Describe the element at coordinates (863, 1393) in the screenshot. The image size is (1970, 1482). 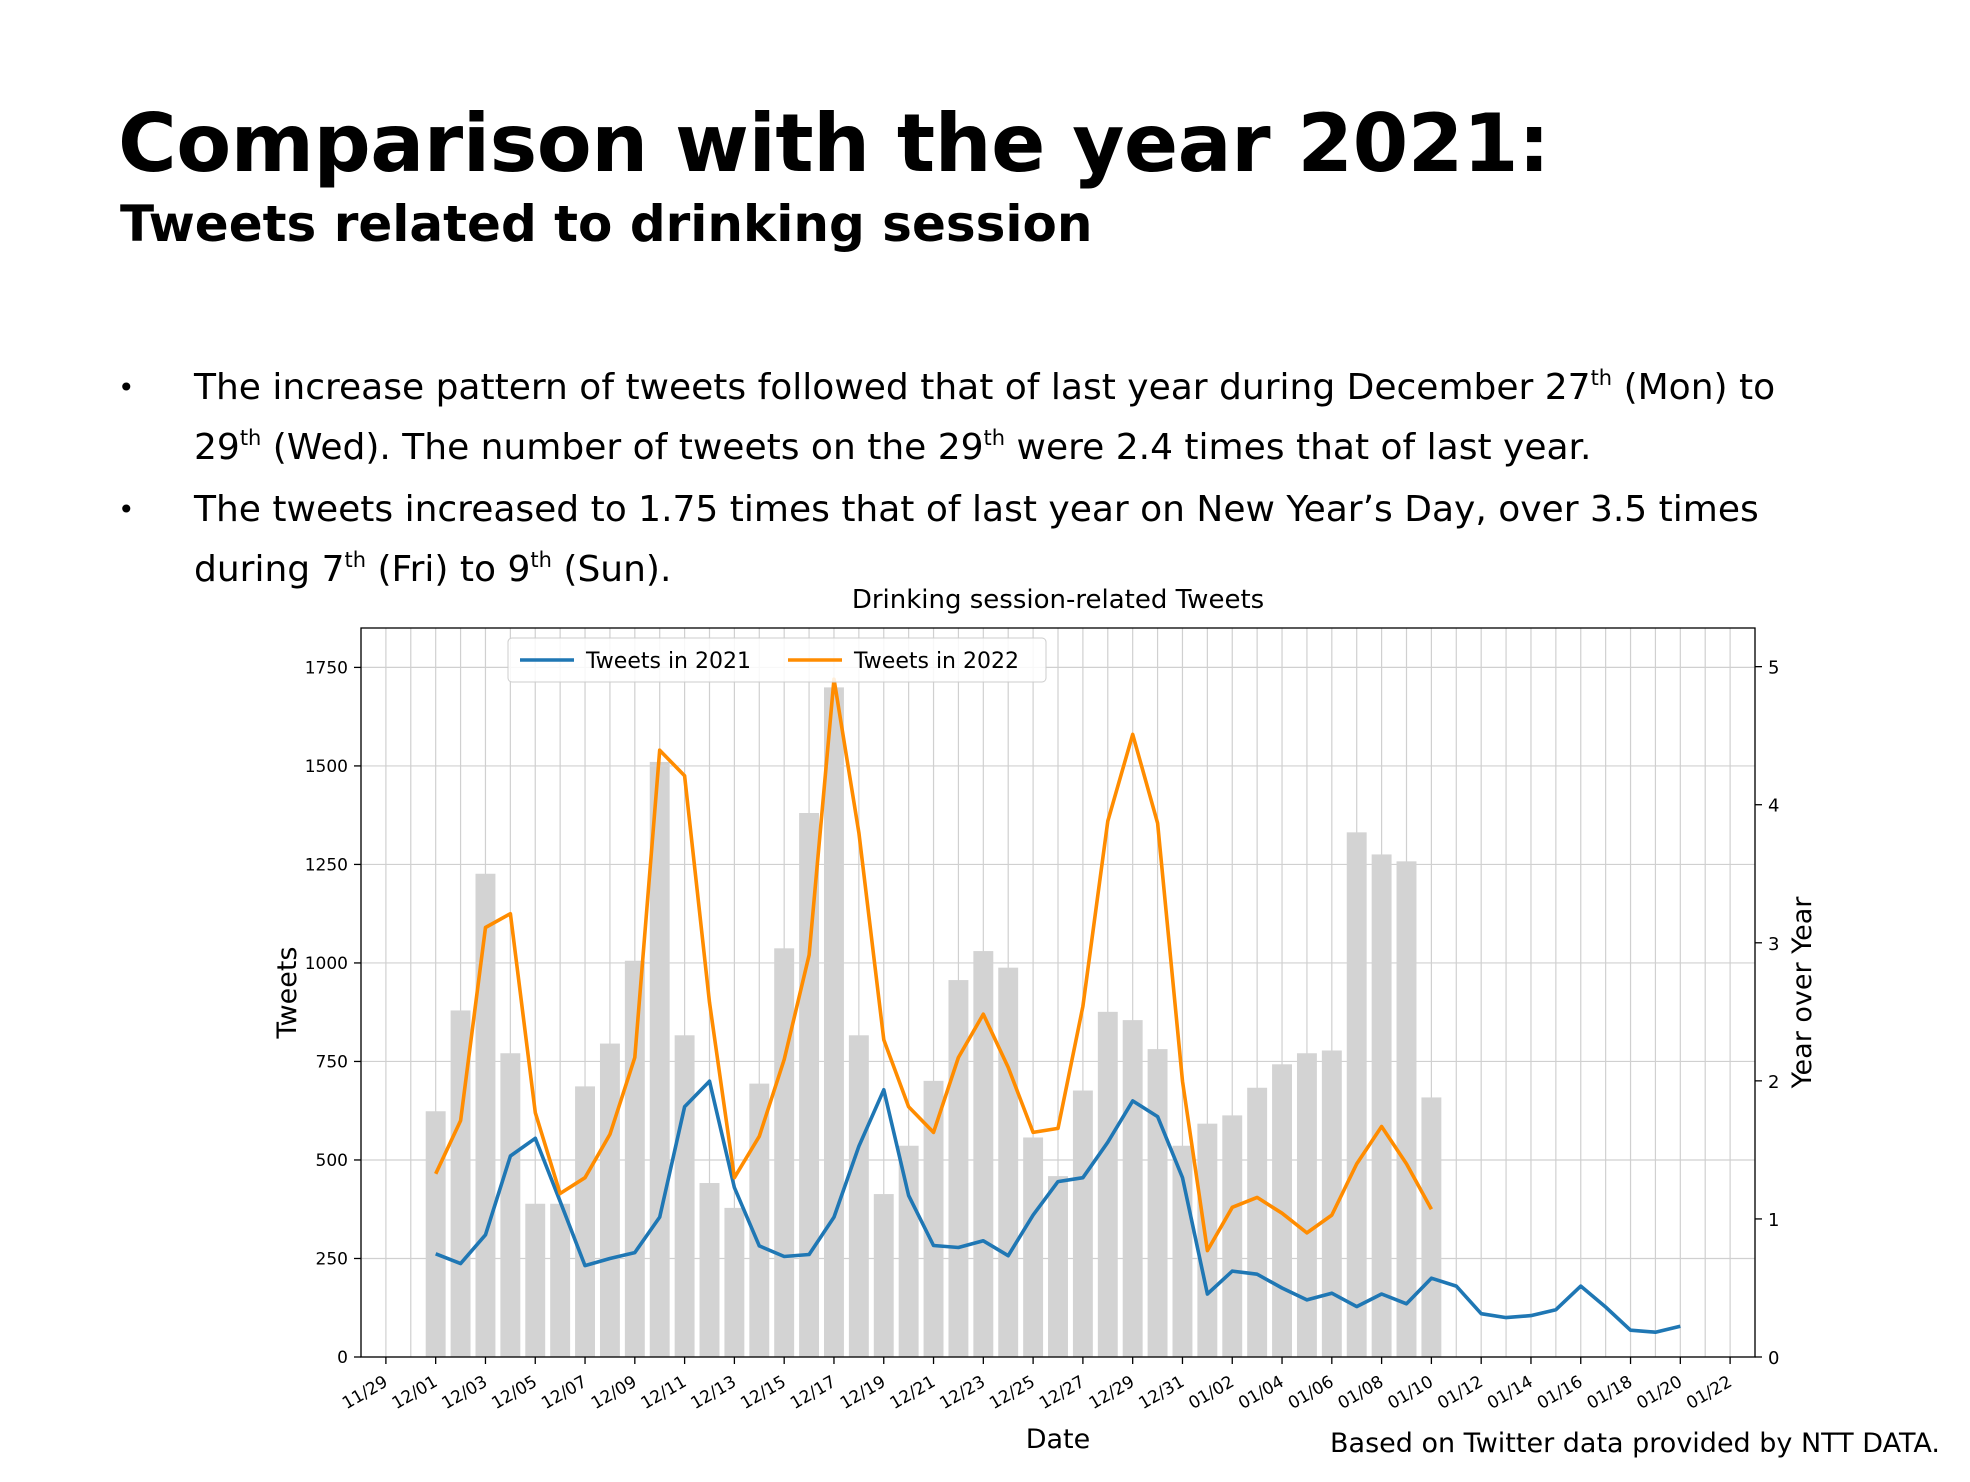
I see `x-tick-label: 12/19` at that location.